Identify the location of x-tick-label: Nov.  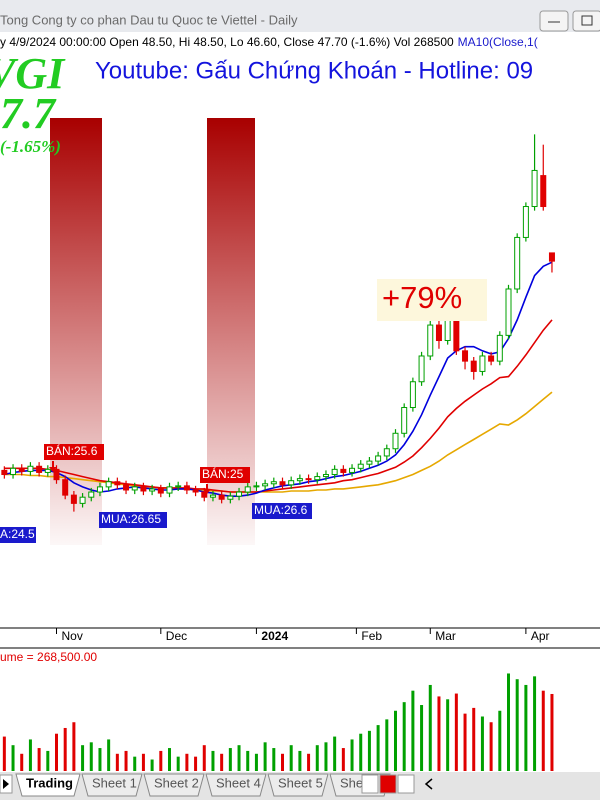
(72, 636).